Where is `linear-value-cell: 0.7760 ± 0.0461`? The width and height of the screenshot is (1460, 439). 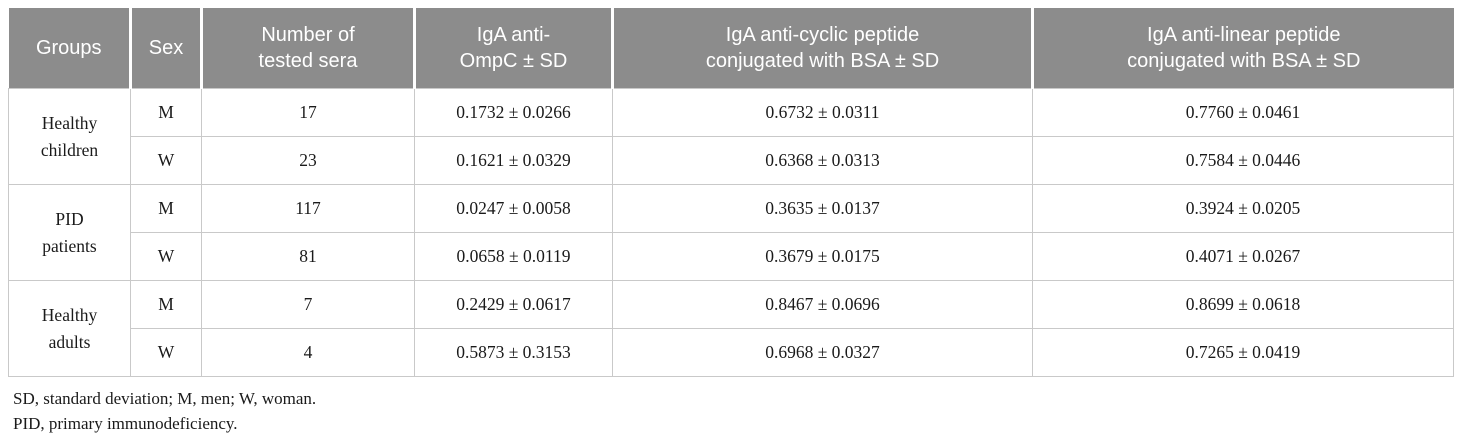
linear-value-cell: 0.7760 ± 0.0461 is located at coordinates (1243, 112).